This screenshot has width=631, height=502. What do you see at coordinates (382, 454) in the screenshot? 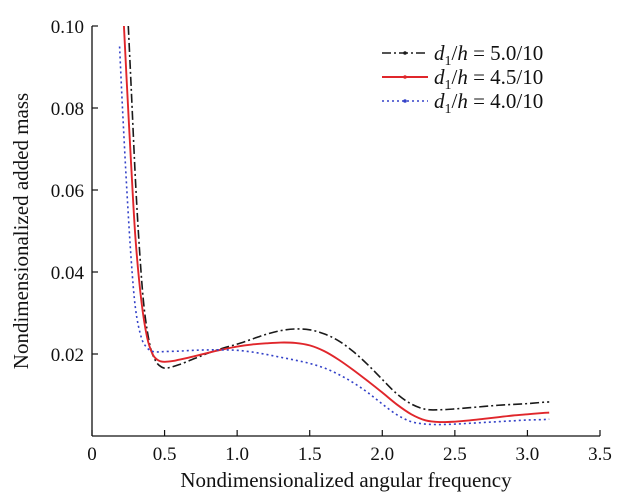
I see `x-tick-label: 2.0` at bounding box center [382, 454].